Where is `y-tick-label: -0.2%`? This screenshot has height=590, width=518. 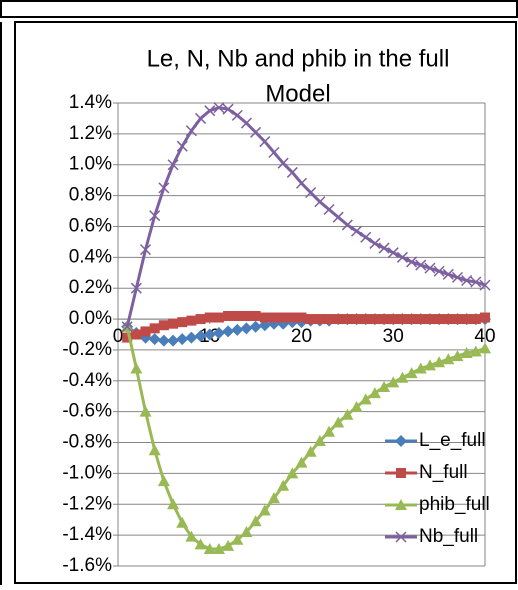
y-tick-label: -0.2% is located at coordinates (87, 349).